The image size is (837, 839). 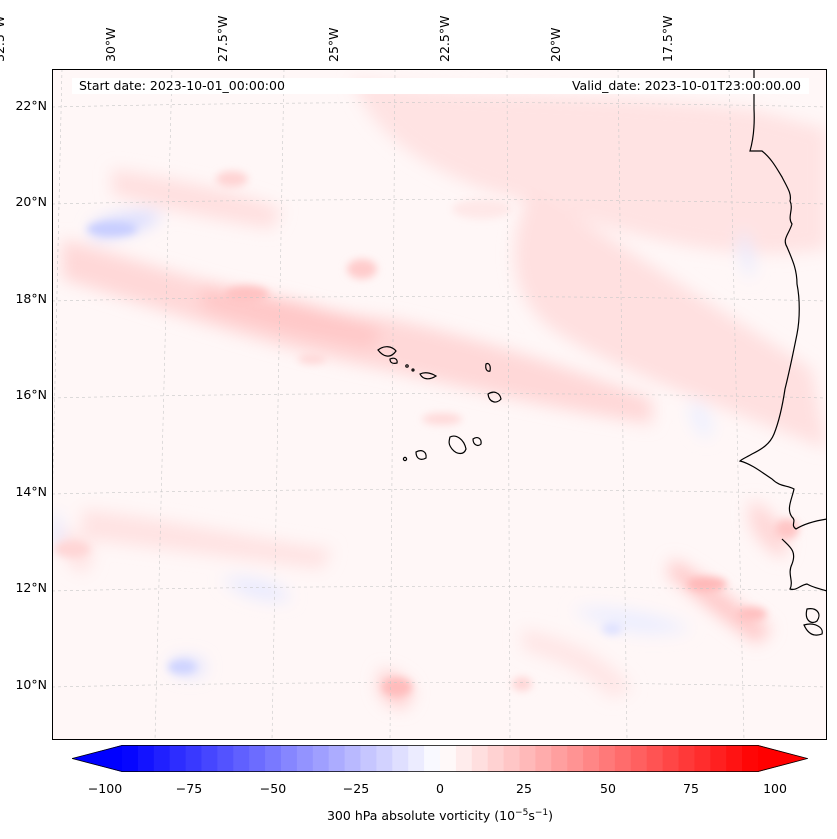 I want to click on lon-label-20w: 20°W, so click(x=555, y=44).